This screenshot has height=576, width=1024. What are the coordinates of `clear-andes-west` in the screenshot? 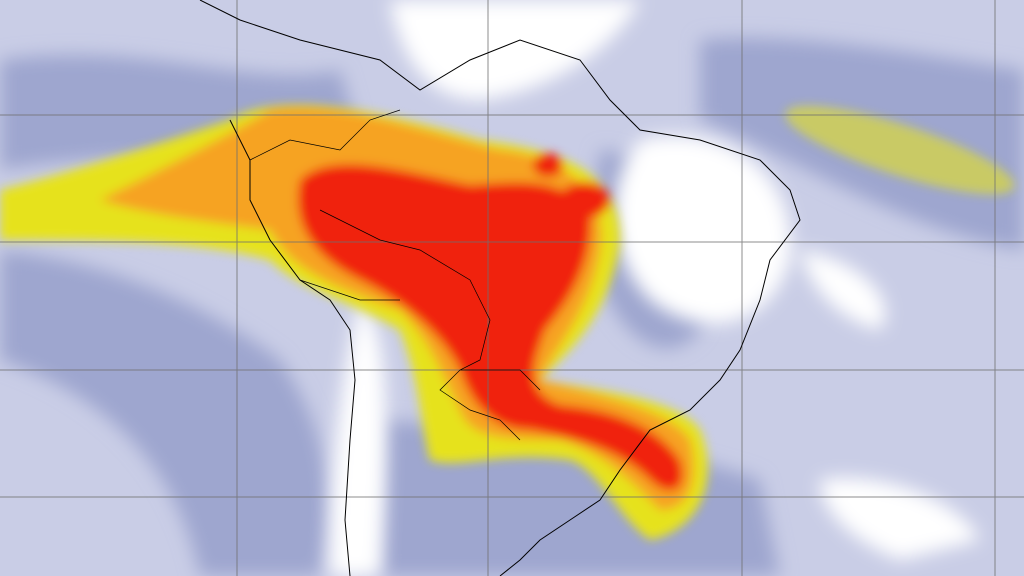 It's located at (358, 438).